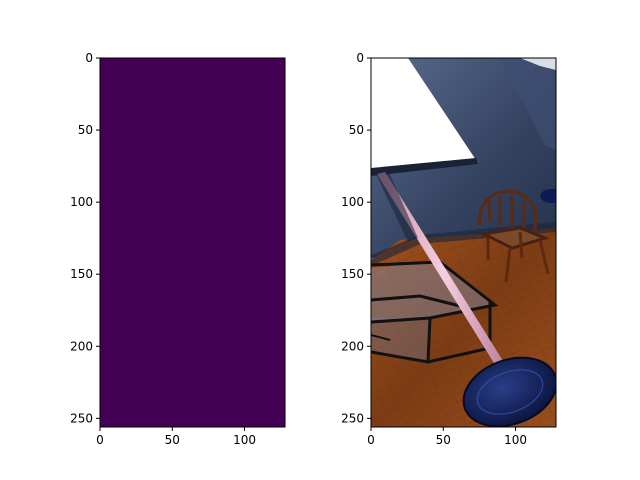 The height and width of the screenshot is (480, 640). What do you see at coordinates (81, 274) in the screenshot?
I see `left-y-tick-label: 150` at bounding box center [81, 274].